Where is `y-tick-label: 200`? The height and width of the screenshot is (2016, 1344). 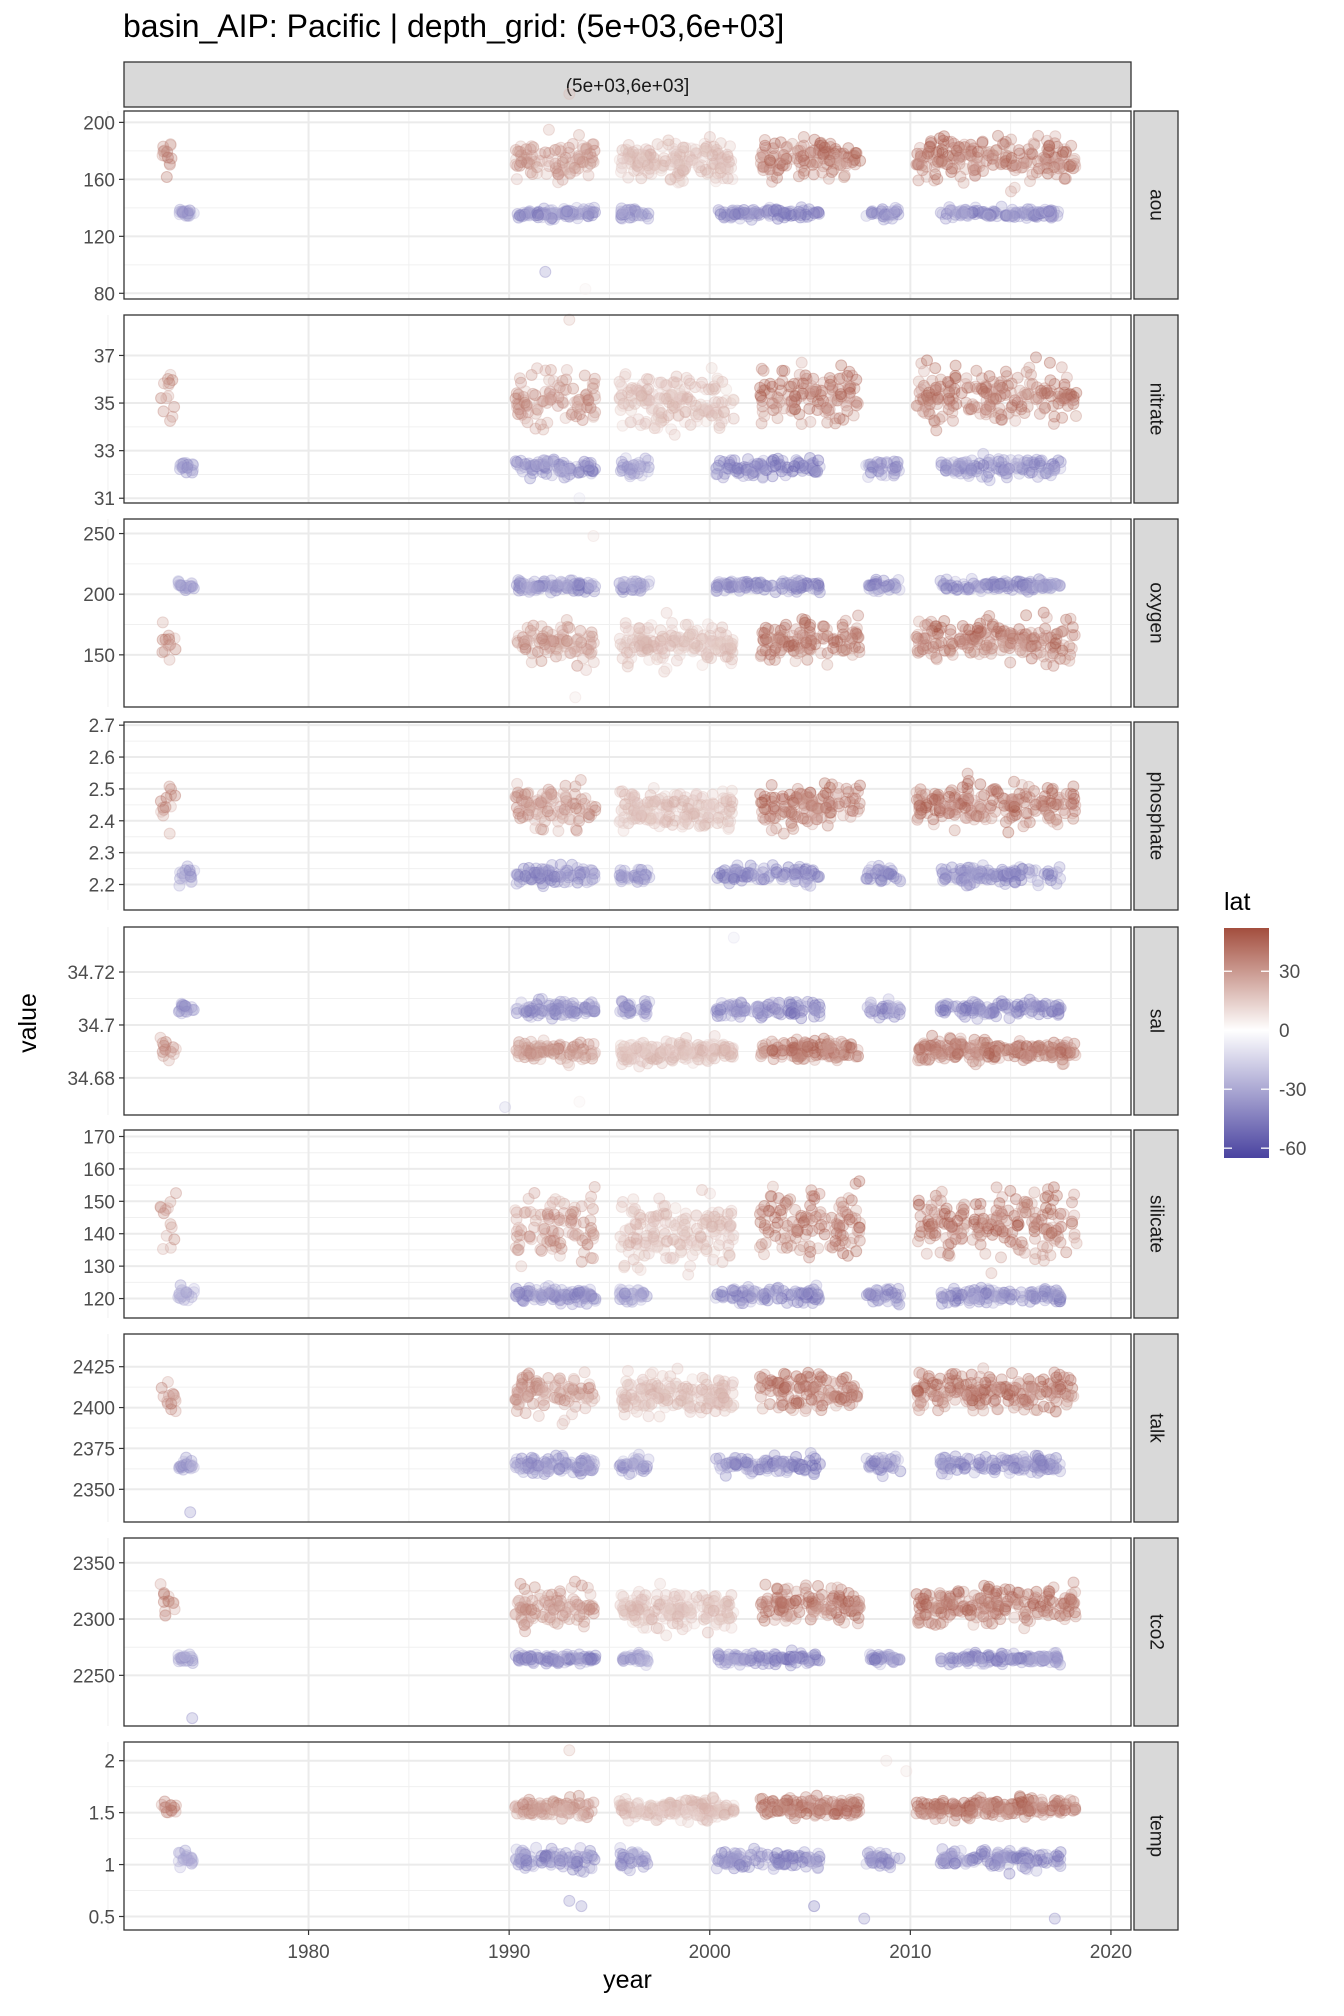 y-tick-label: 200 is located at coordinates (99, 595).